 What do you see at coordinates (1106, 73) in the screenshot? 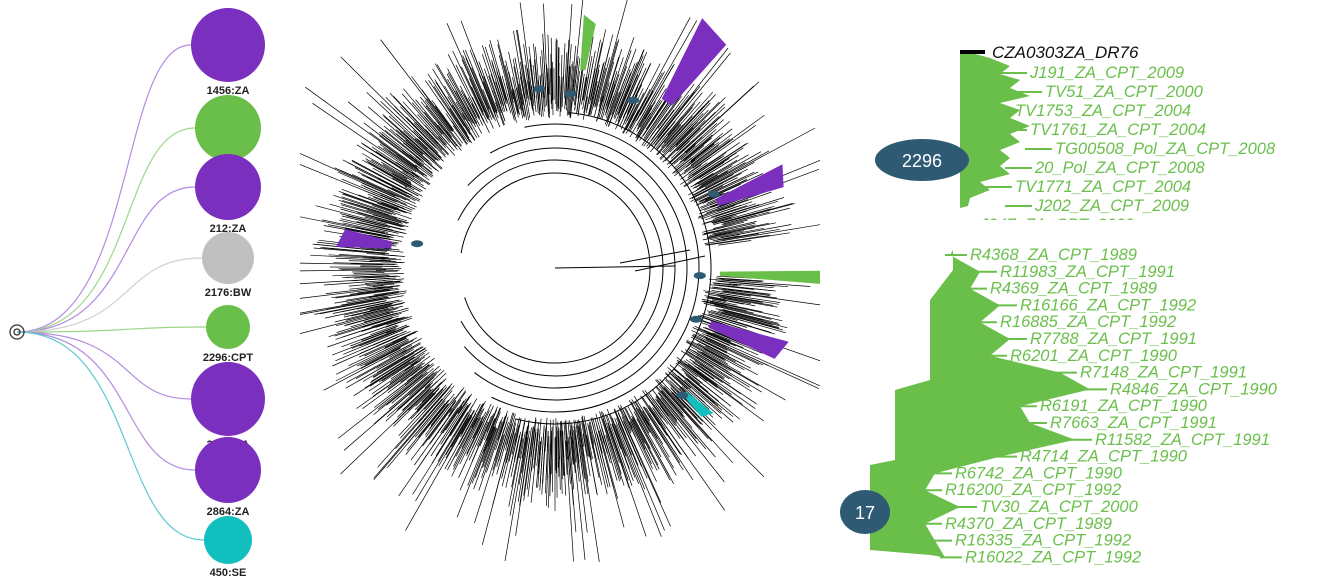
I see `subtree-2296-tip-label: J191_ZA_CPT_2009` at bounding box center [1106, 73].